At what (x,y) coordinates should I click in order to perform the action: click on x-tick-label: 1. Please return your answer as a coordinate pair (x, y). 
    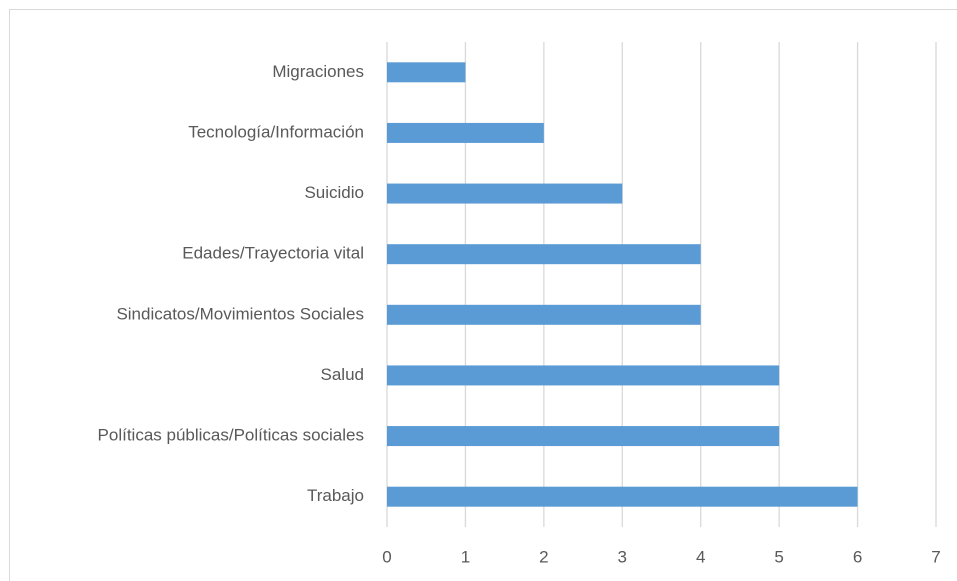
    Looking at the image, I should click on (465, 556).